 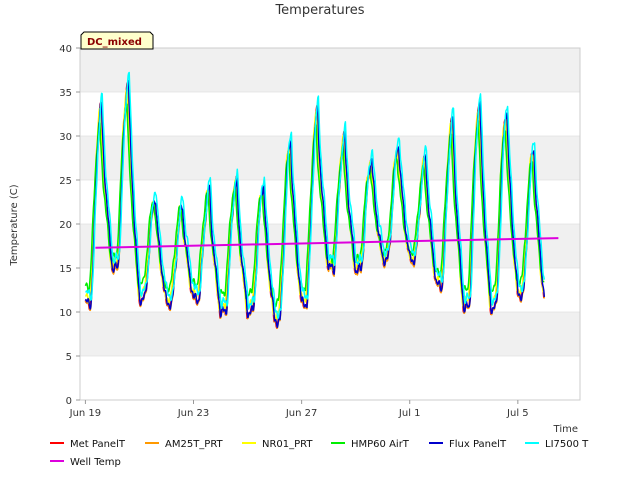 What do you see at coordinates (327, 243) in the screenshot?
I see `series-line-well-temp` at bounding box center [327, 243].